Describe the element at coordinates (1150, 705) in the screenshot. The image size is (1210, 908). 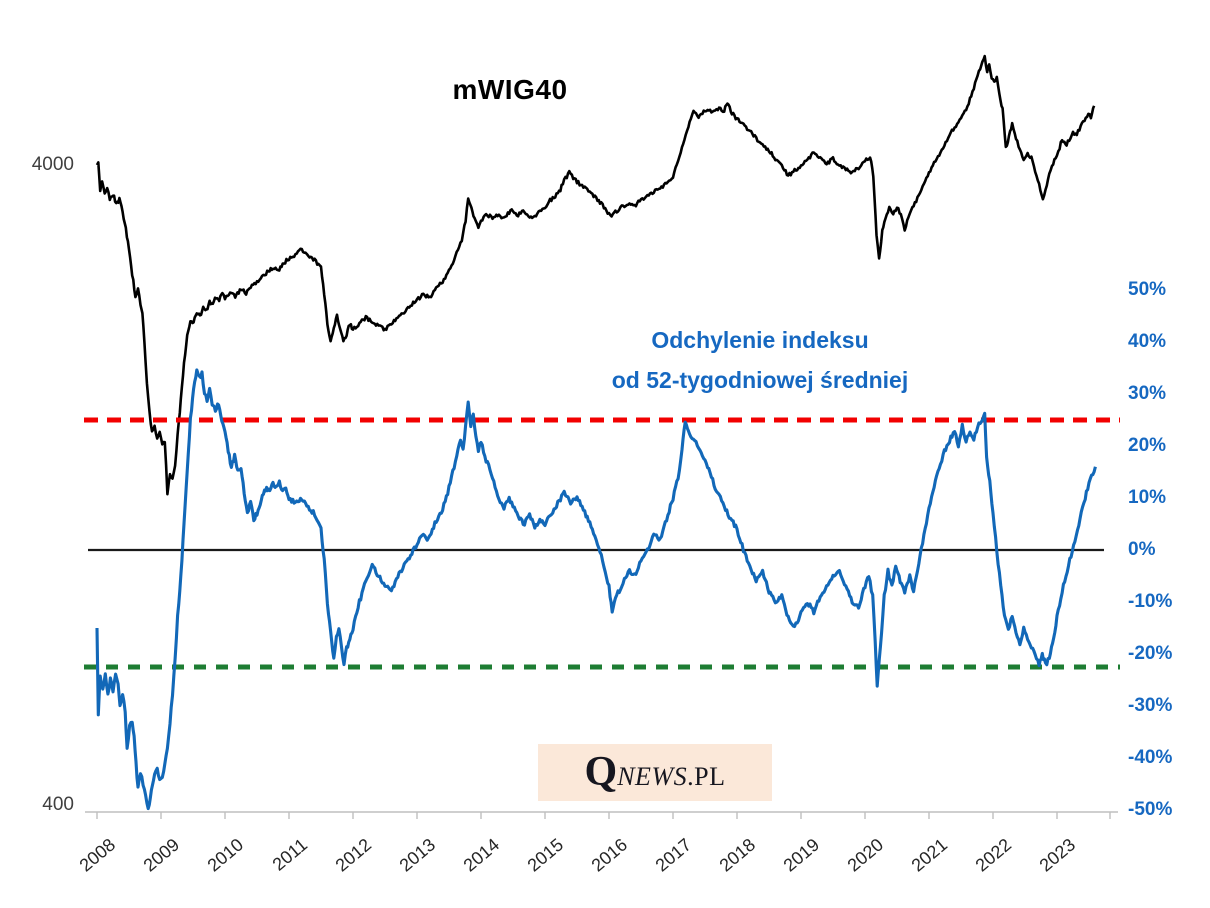
I see `right-axis-tick-label: -30%` at that location.